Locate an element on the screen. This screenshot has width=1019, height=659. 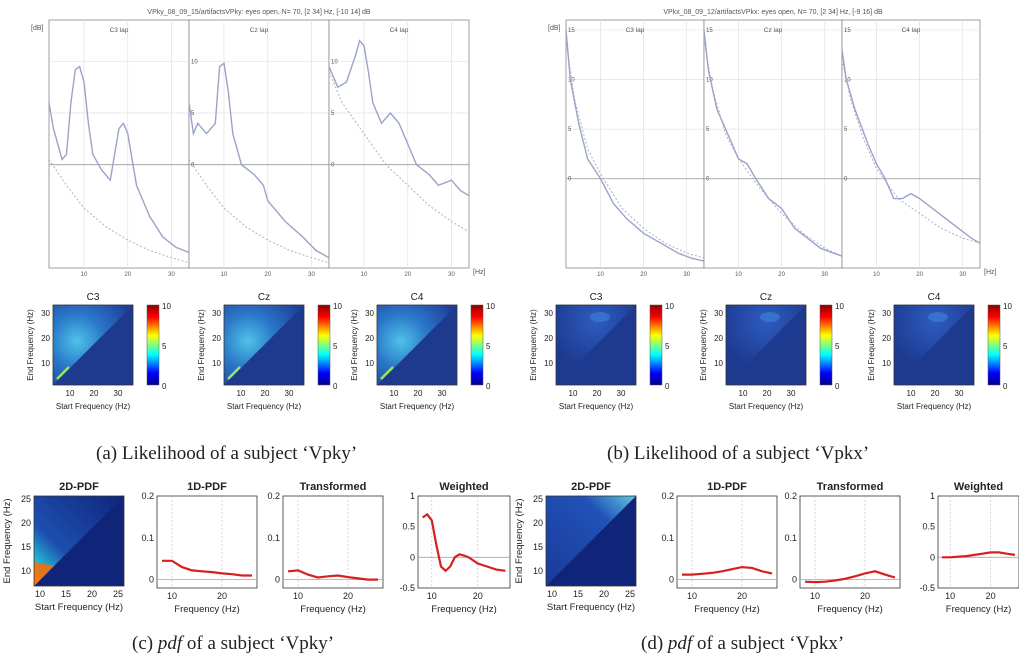
pdf1d-ytick-label: 0.5 is located at coordinates (928, 527).